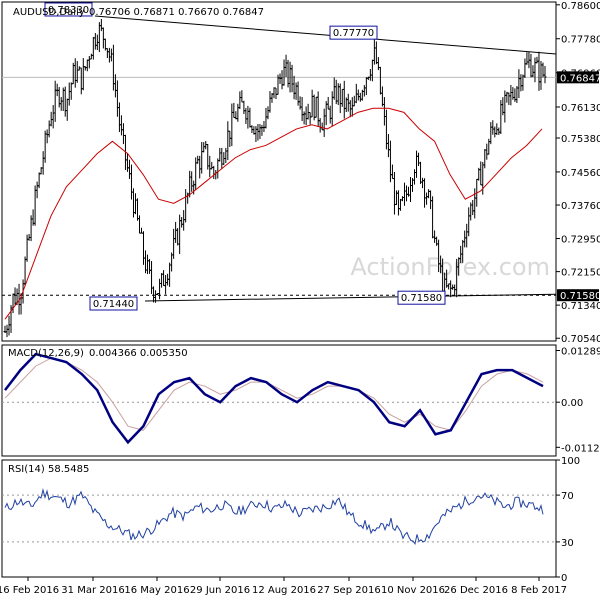 The width and height of the screenshot is (600, 600). I want to click on price-tag: 0.71580, so click(578, 295).